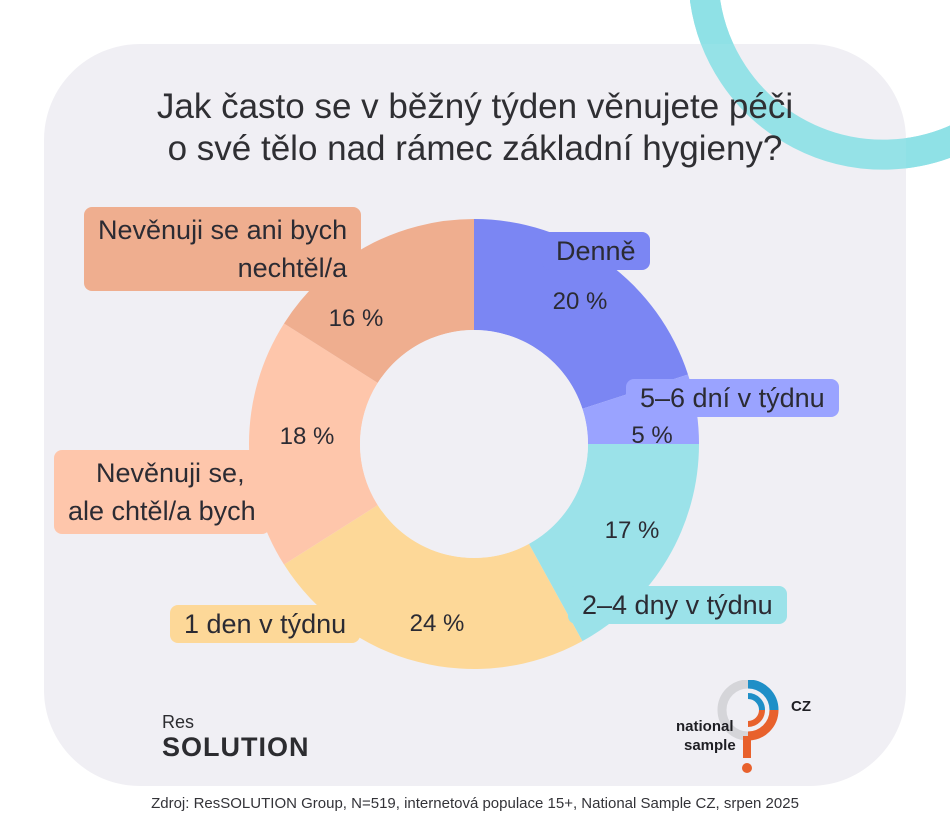 The width and height of the screenshot is (950, 831). What do you see at coordinates (705, 726) in the screenshot?
I see `national-sample-word-national: national` at bounding box center [705, 726].